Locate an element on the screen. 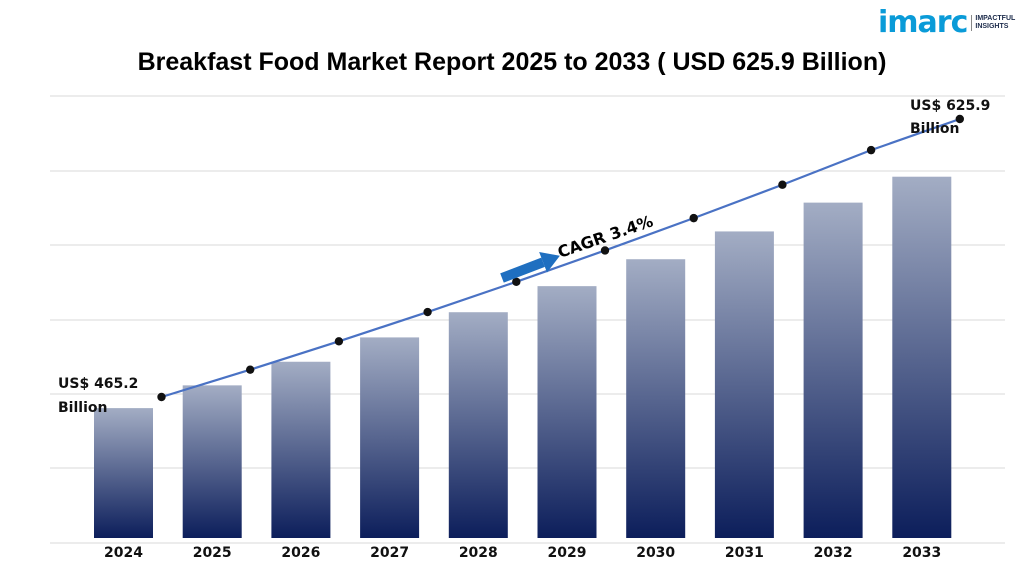  logo-tagline-line1: IMPACTFUL is located at coordinates (995, 18).